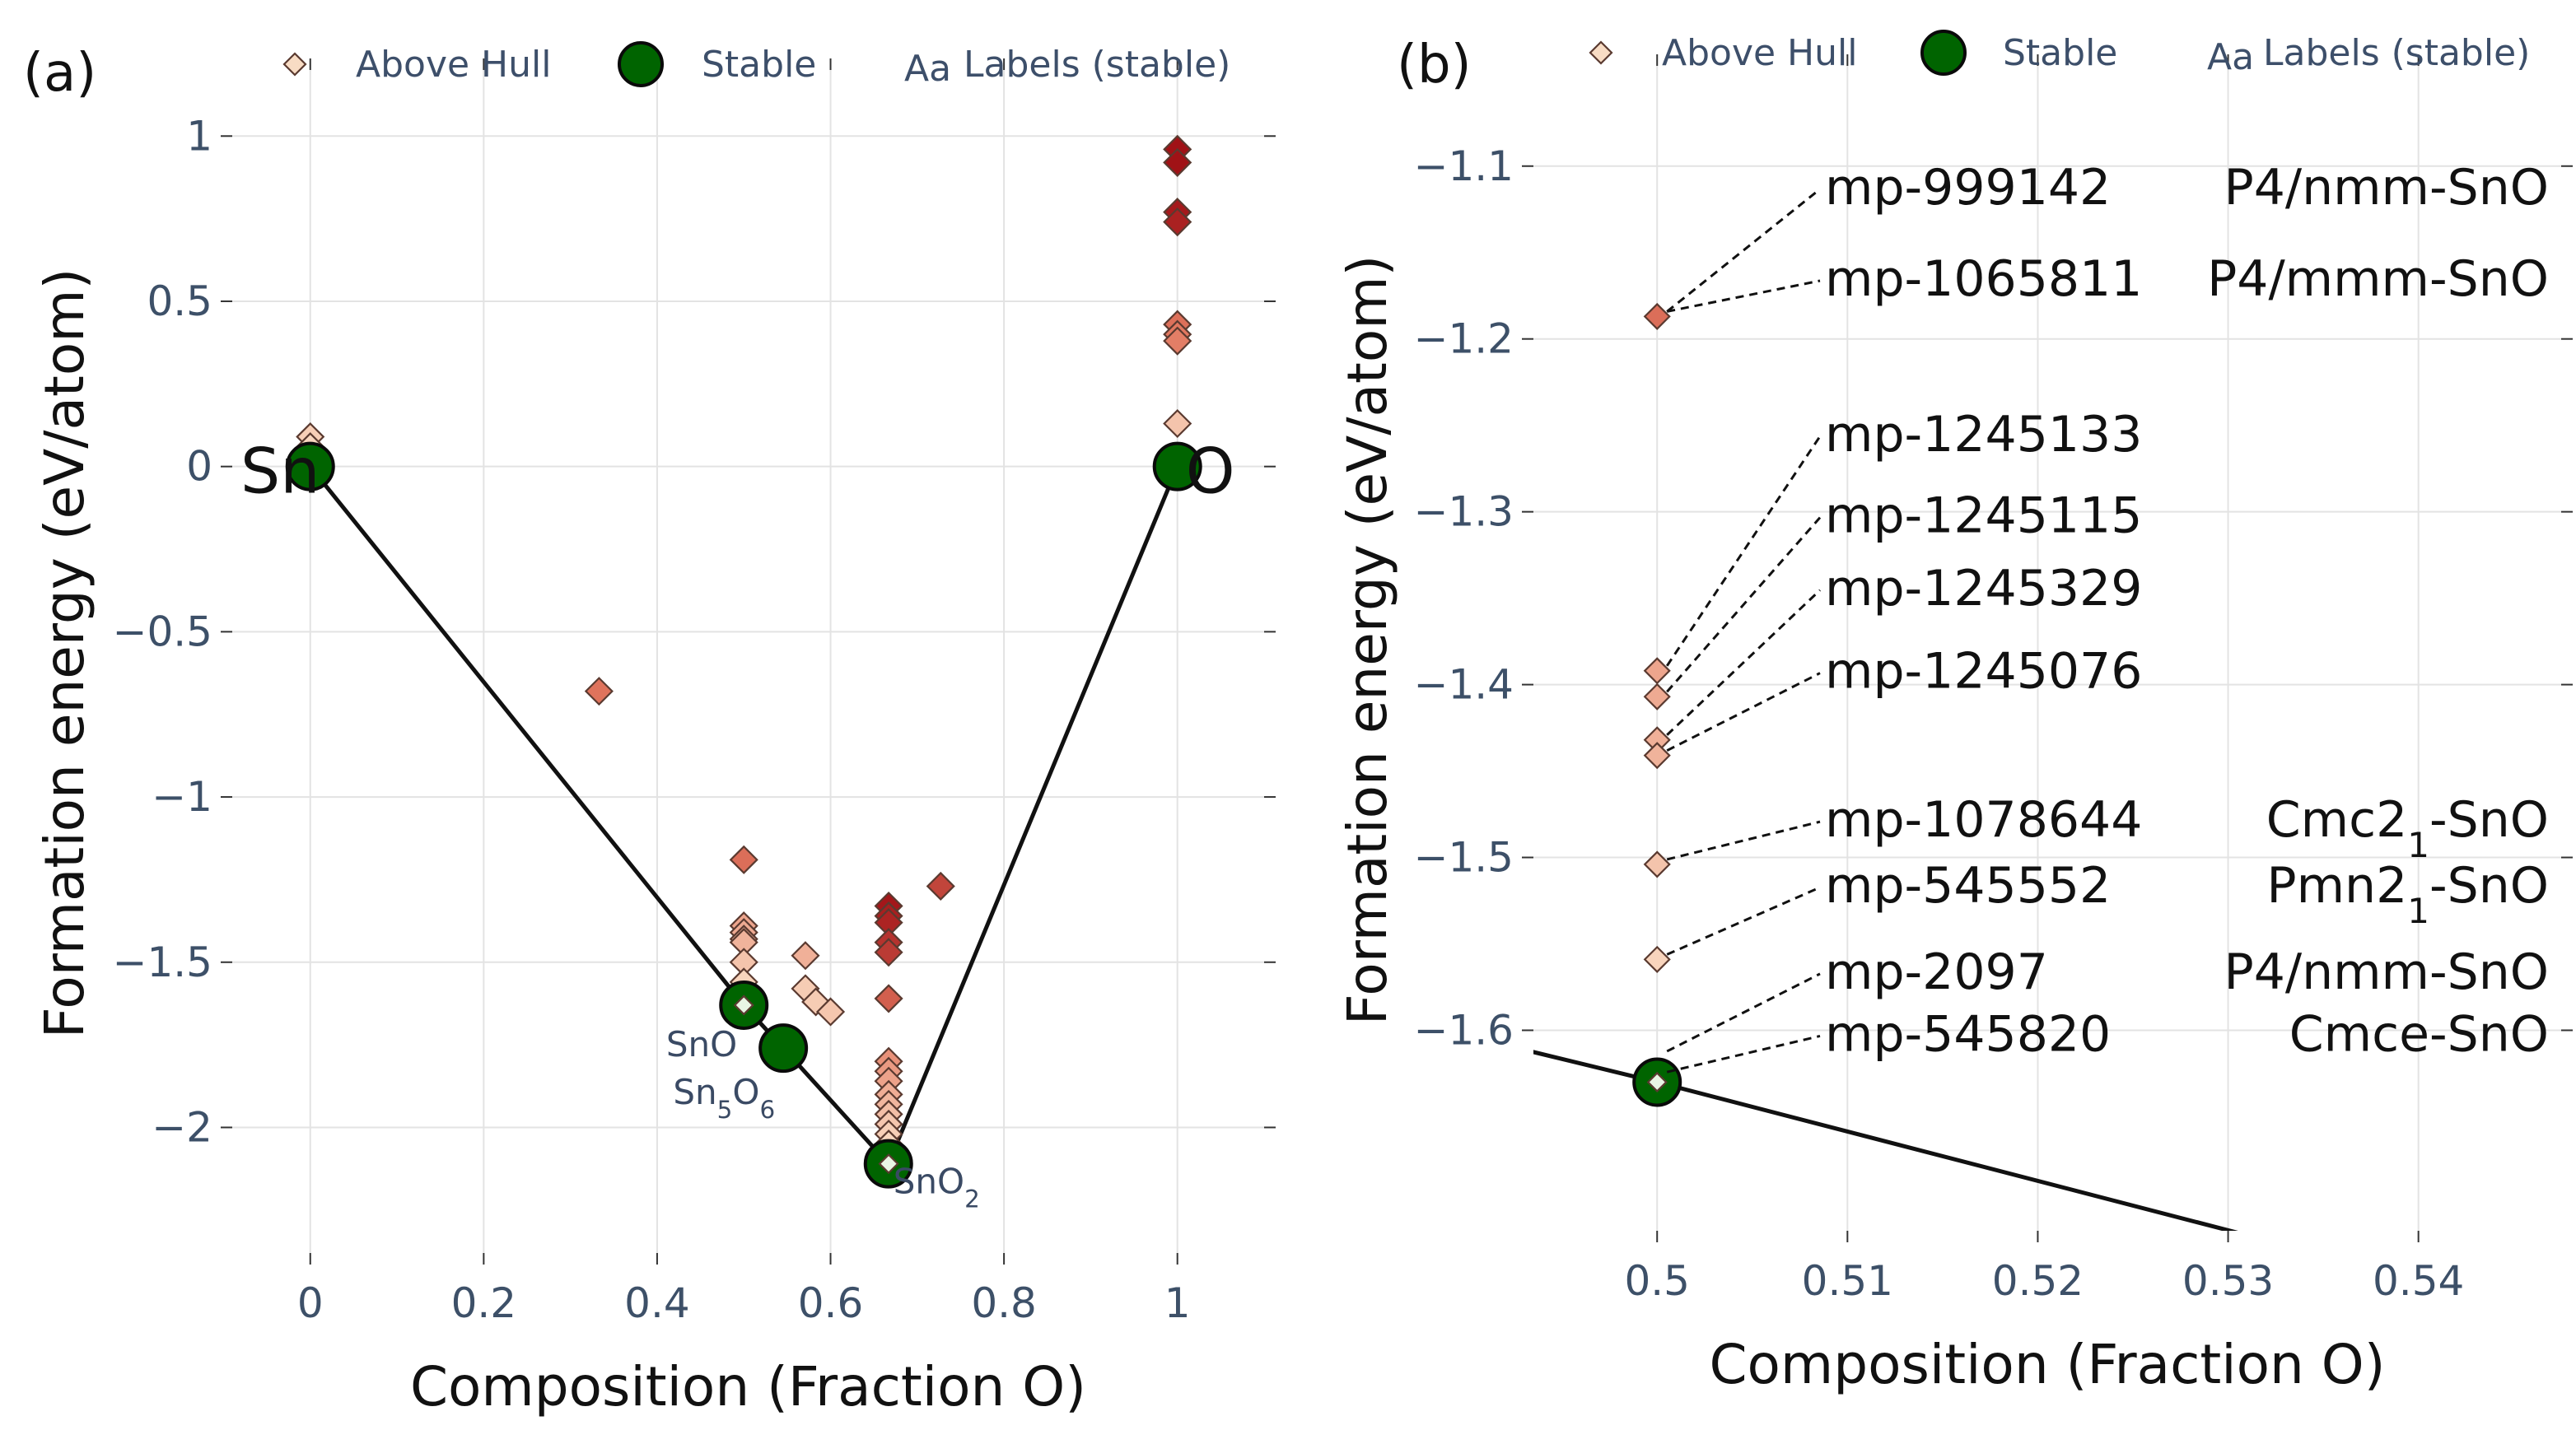 Image resolution: width=2576 pixels, height=1444 pixels. I want to click on y-tick-label: −1.2, so click(1464, 339).